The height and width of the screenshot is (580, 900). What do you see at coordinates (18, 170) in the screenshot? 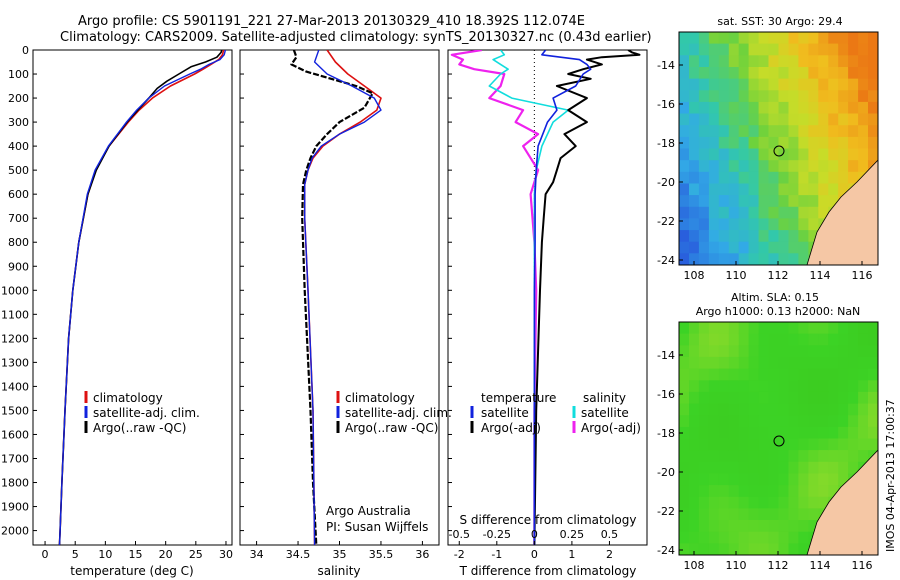
I see `depth-tick-label: 500` at bounding box center [18, 170].